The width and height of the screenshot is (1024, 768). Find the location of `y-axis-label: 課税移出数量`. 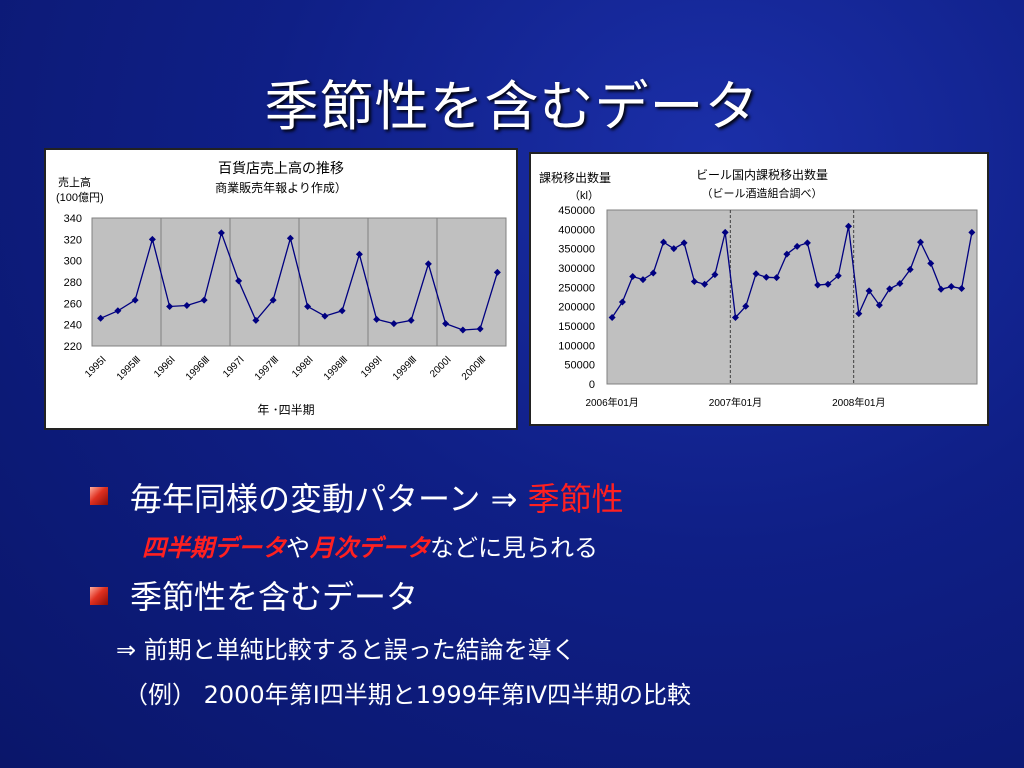

y-axis-label: 課税移出数量 is located at coordinates (575, 177).